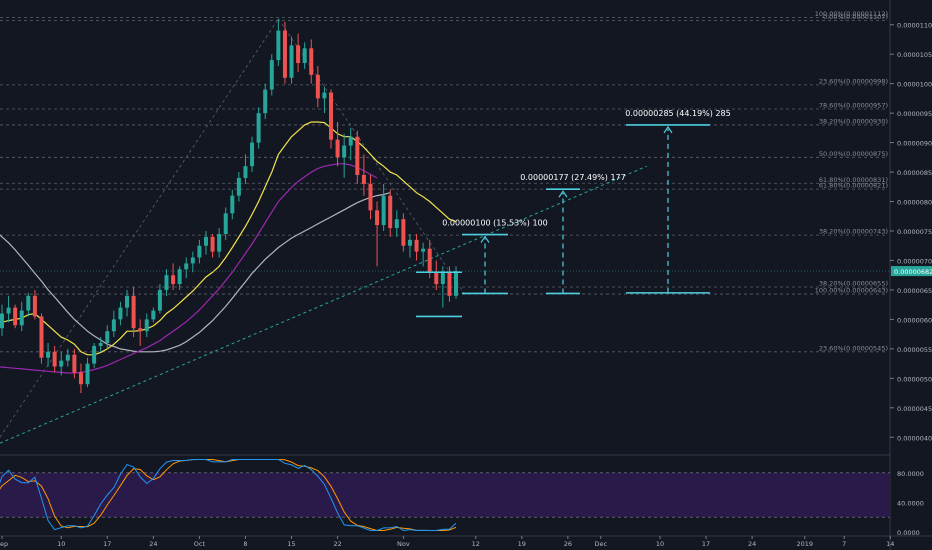 Image resolution: width=932 pixels, height=550 pixels. Describe the element at coordinates (913, 272) in the screenshot. I see `current-price-label: 0.00000682` at that location.